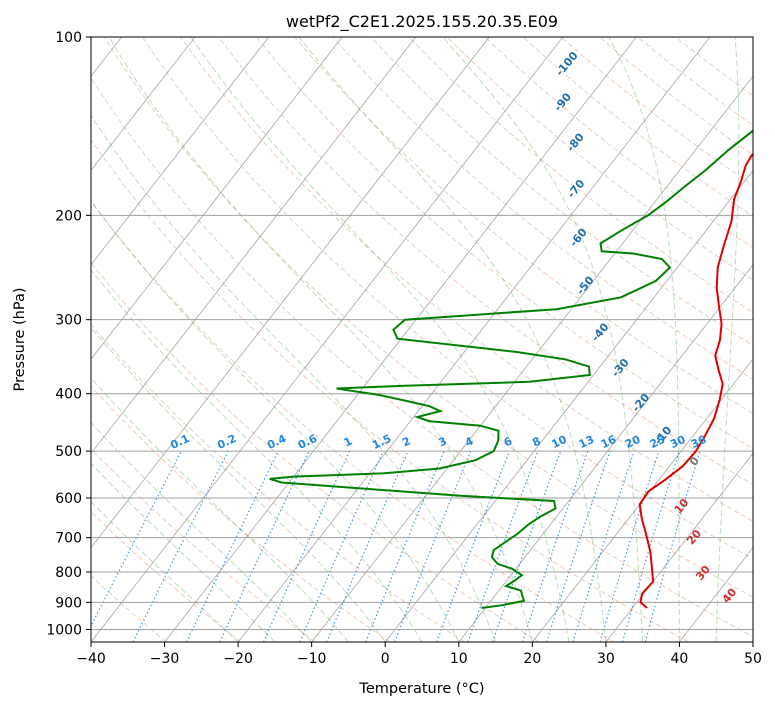  I want to click on dry-adiabat-label: -70, so click(576, 189).